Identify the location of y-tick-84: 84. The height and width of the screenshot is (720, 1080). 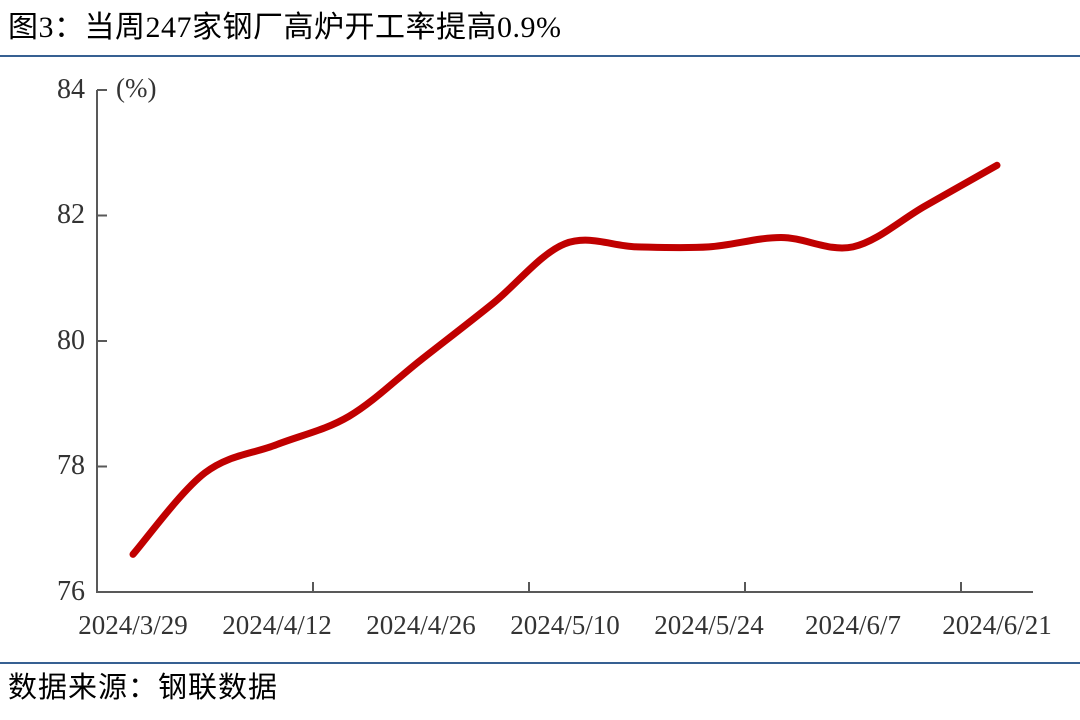
(71, 89).